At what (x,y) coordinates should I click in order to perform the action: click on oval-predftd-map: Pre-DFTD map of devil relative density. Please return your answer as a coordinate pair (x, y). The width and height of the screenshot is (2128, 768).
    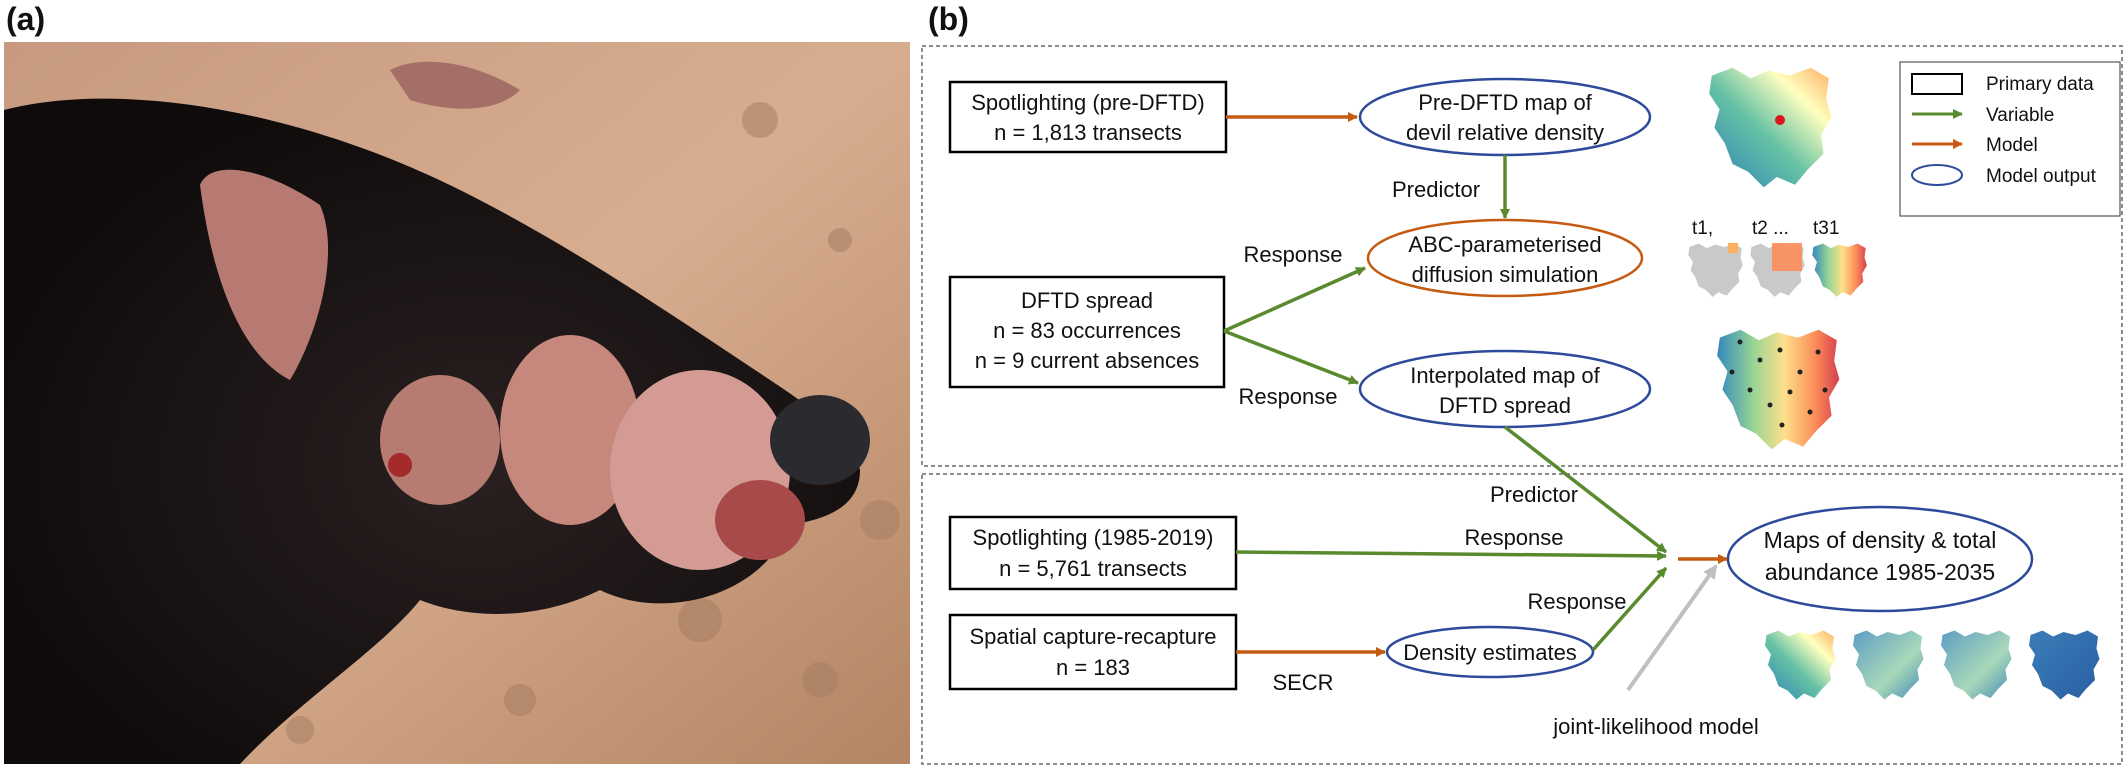
    Looking at the image, I should click on (1505, 117).